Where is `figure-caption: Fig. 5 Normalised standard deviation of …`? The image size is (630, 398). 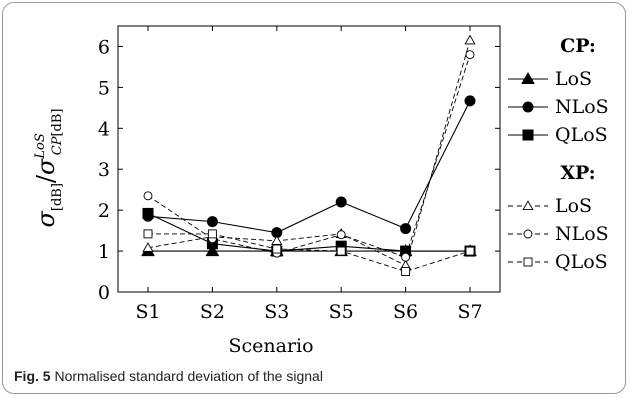 figure-caption: Fig. 5 Normalised standard deviation of … is located at coordinates (168, 376).